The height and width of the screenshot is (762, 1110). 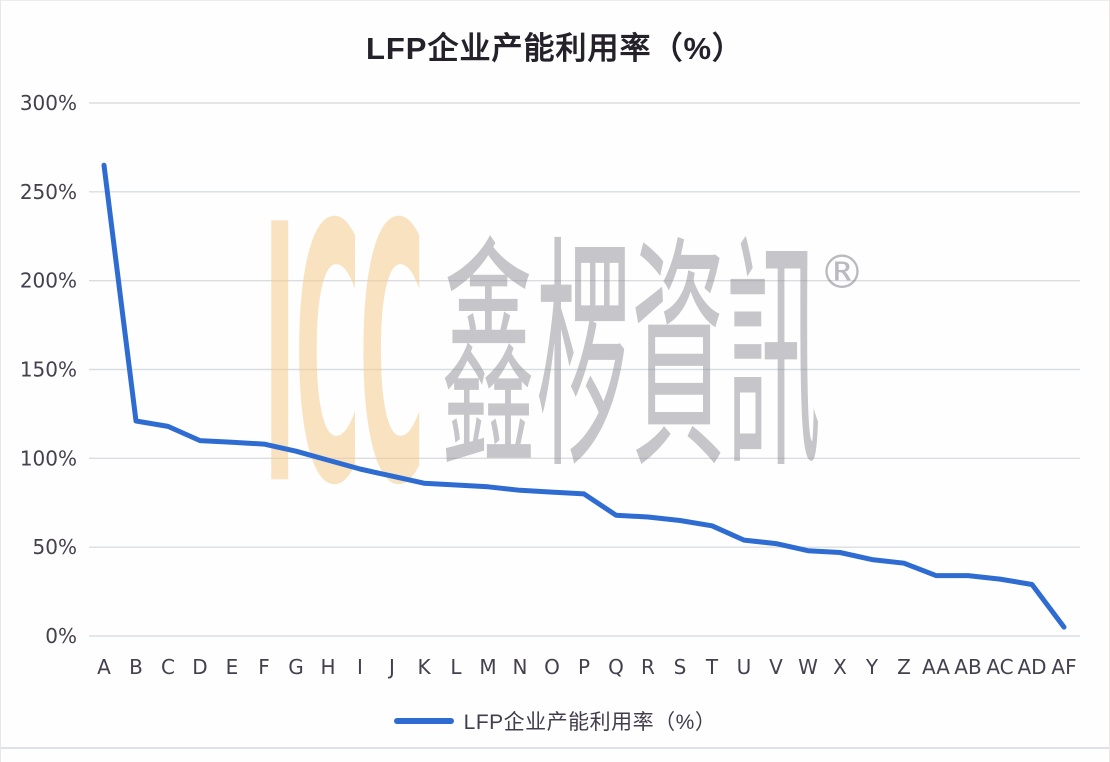 What do you see at coordinates (967, 667) in the screenshot?
I see `x-axis-tick-label: AB` at bounding box center [967, 667].